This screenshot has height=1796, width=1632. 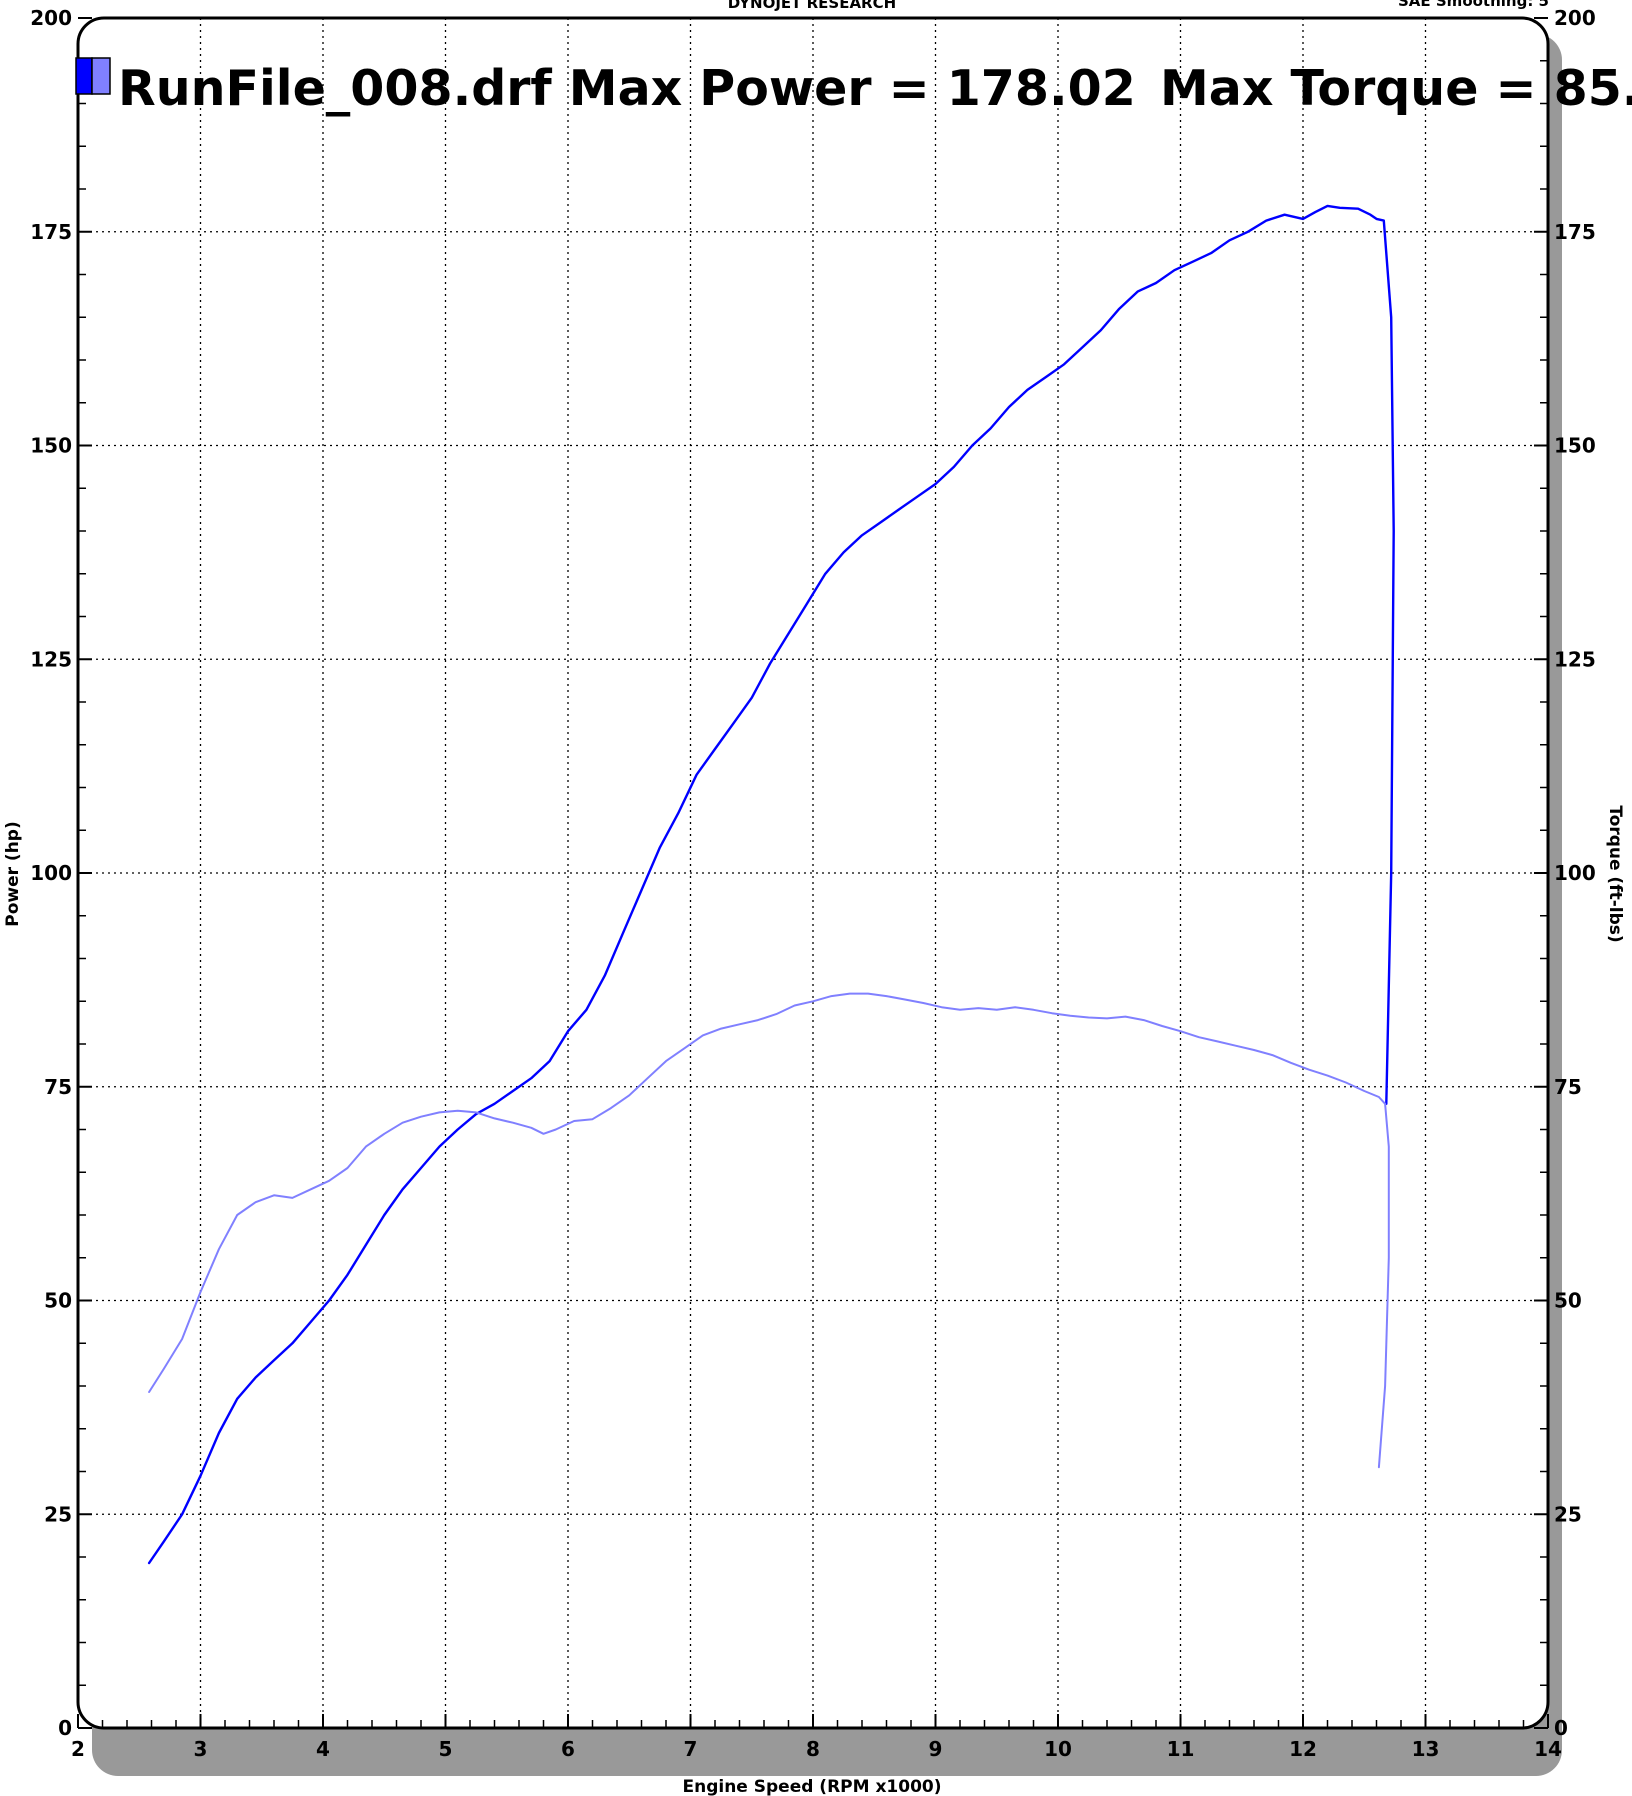 I want to click on legend-entry-power: RunFile_008.drf Max Power = 178.02, so click(x=627, y=88).